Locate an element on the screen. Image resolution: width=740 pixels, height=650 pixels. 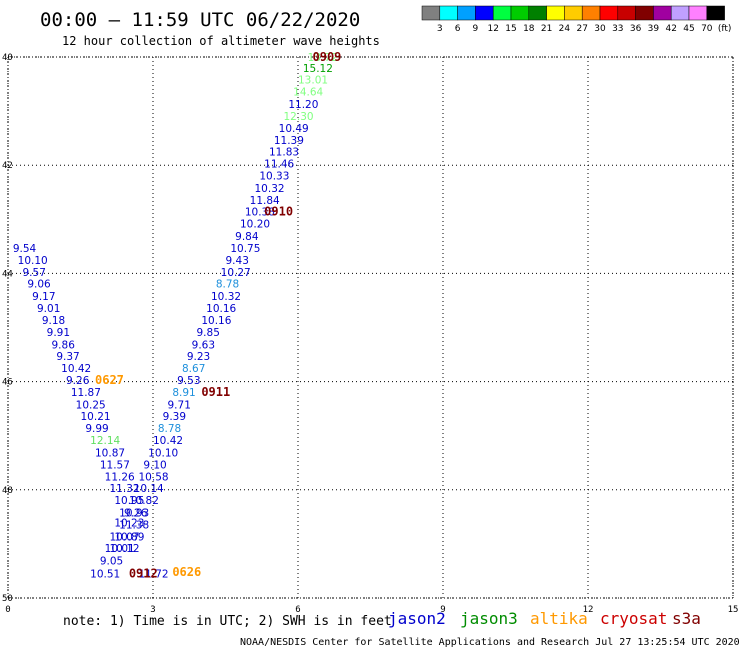
wave-height-value: 11.46 is located at coordinates (279, 165).